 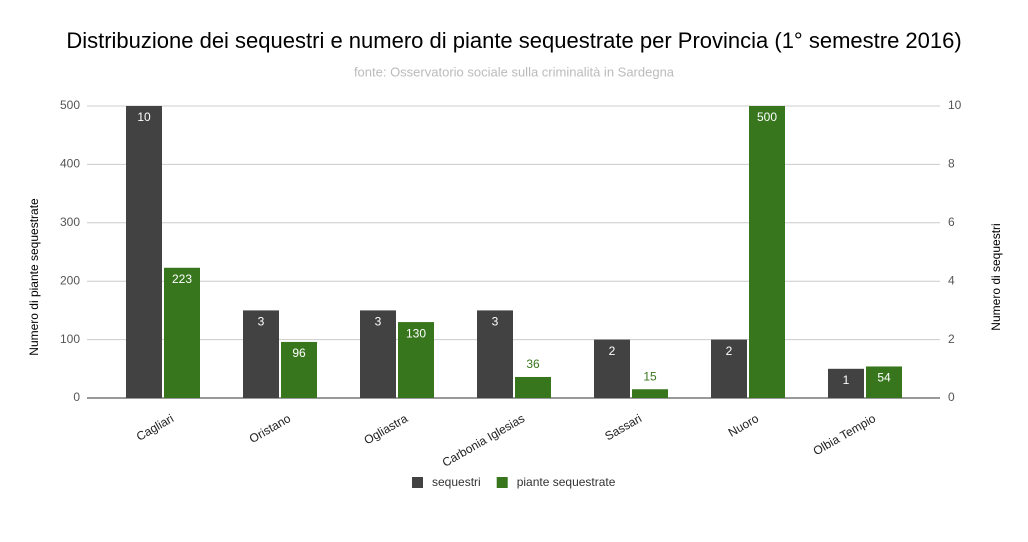 I want to click on x-tick-label: Carbonia Iglesias, so click(x=483, y=440).